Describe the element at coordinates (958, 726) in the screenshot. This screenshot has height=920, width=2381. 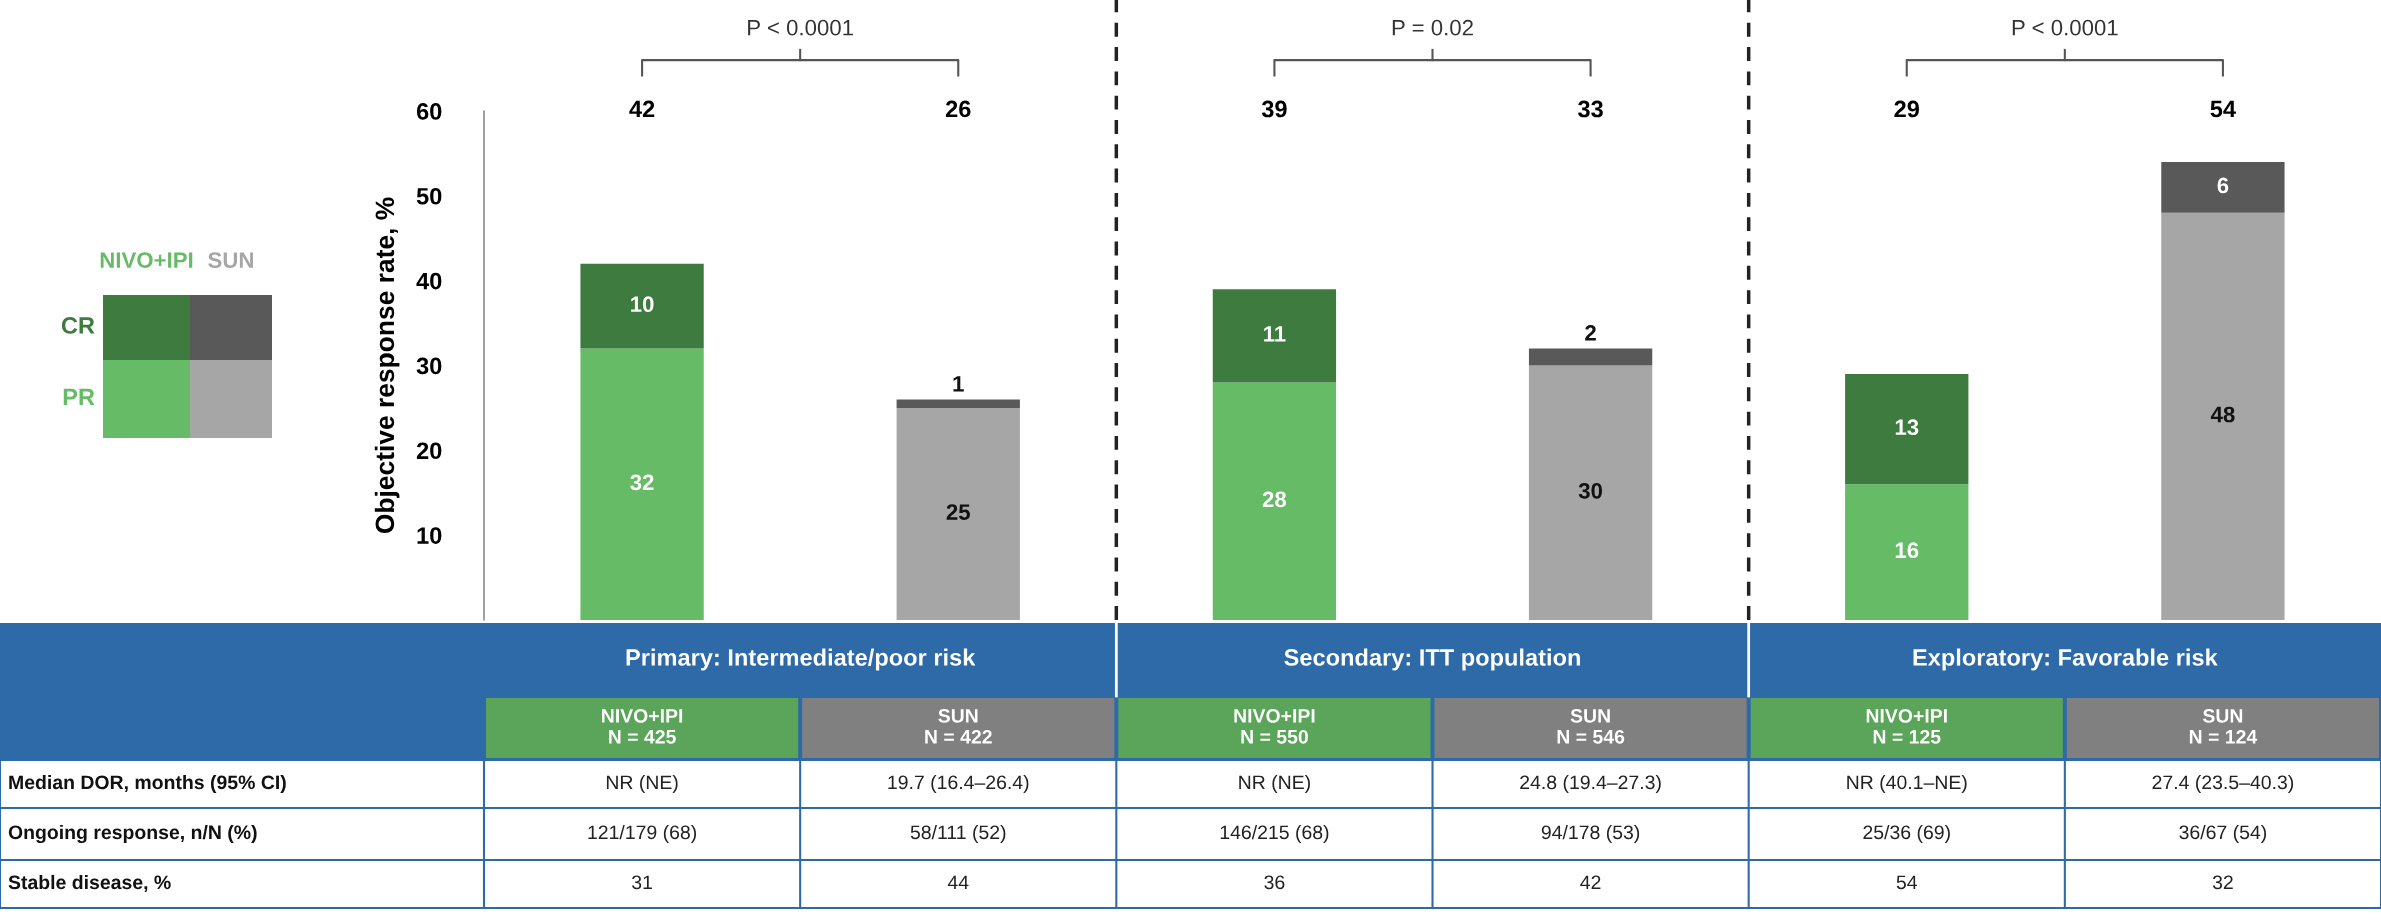
I see `x-tick-label: SUN N = 422` at that location.